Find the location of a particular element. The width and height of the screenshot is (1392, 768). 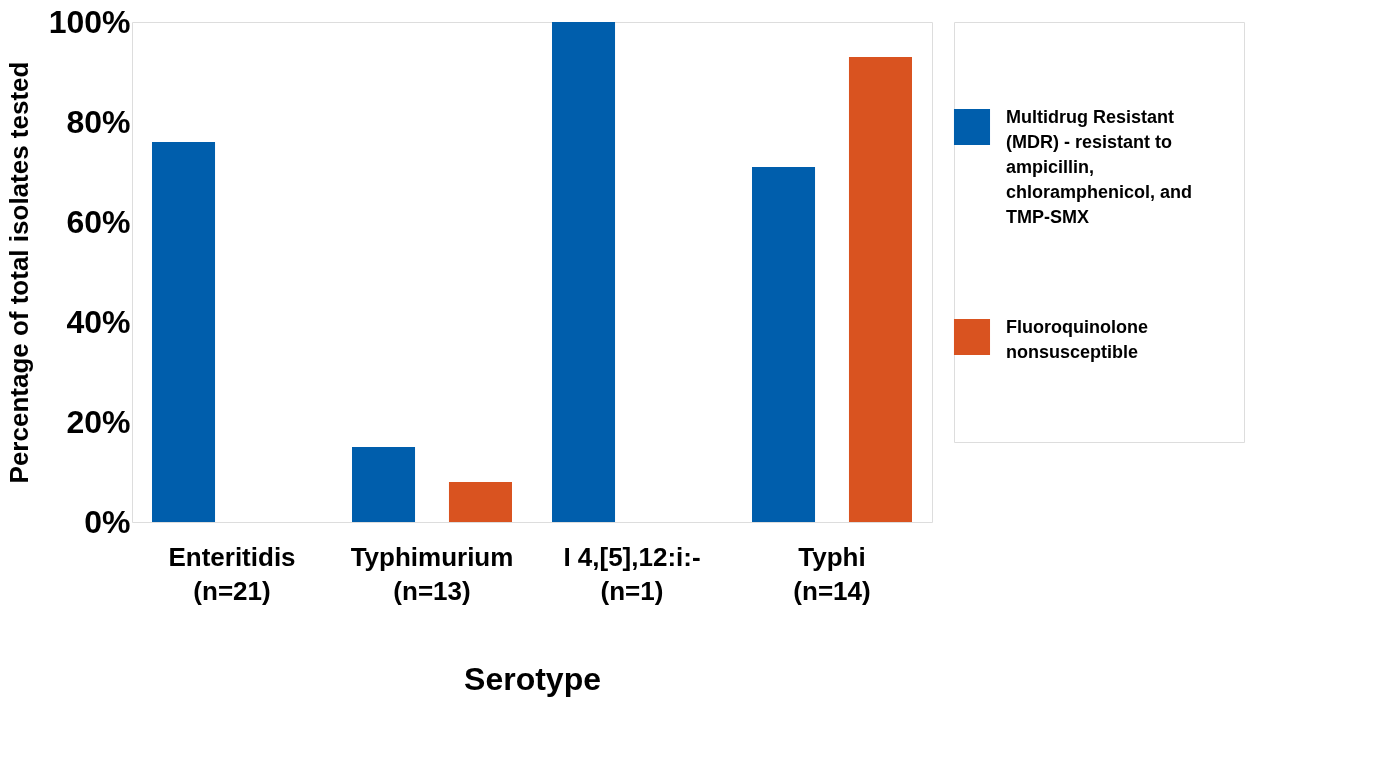

legend-label: Fluoroquinolone nonsusceptible is located at coordinates (1077, 339).